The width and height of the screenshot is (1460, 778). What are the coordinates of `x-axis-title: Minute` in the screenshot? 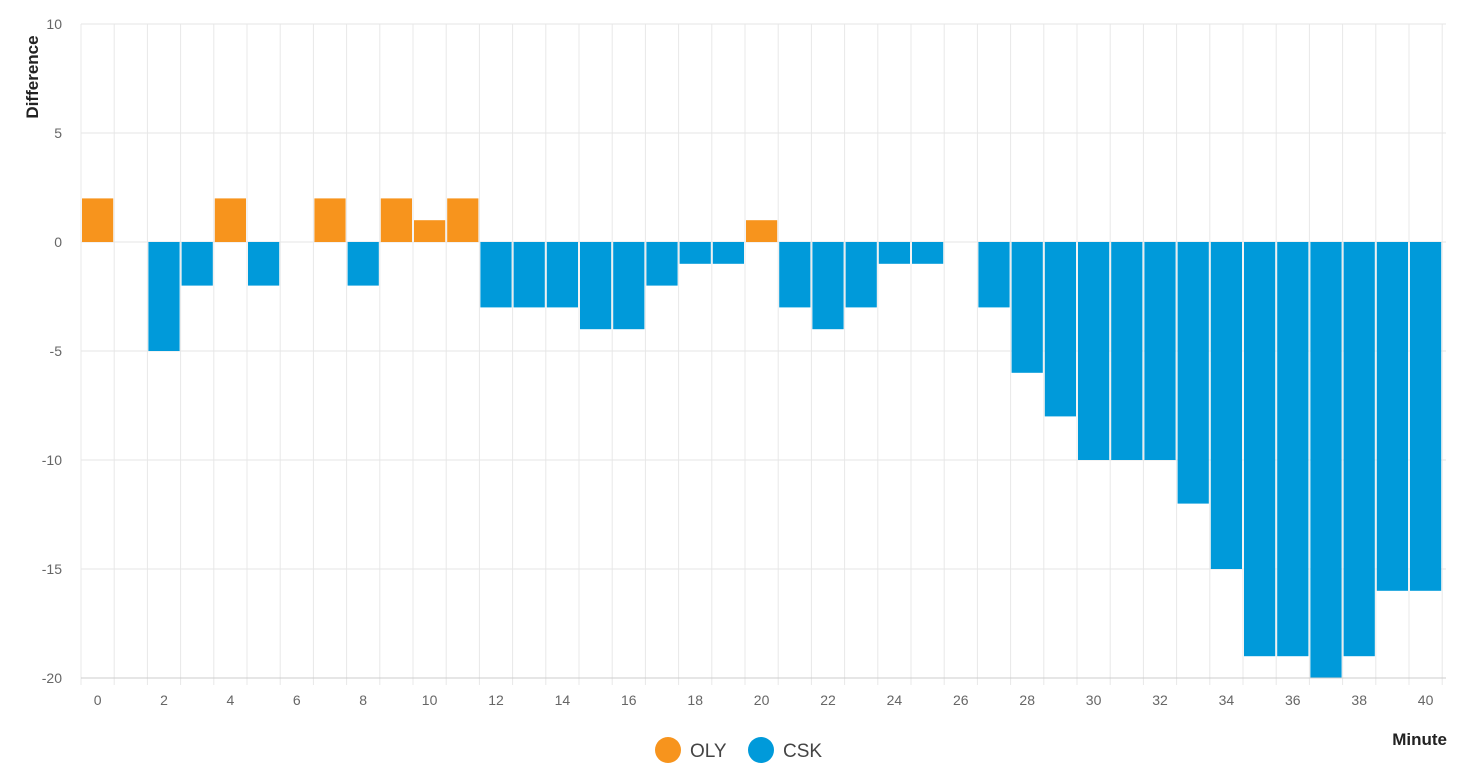 It's located at (1419, 739).